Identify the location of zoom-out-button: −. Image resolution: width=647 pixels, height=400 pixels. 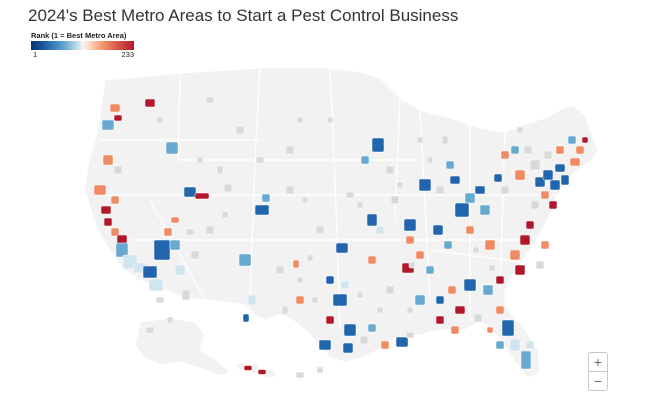
(598, 381).